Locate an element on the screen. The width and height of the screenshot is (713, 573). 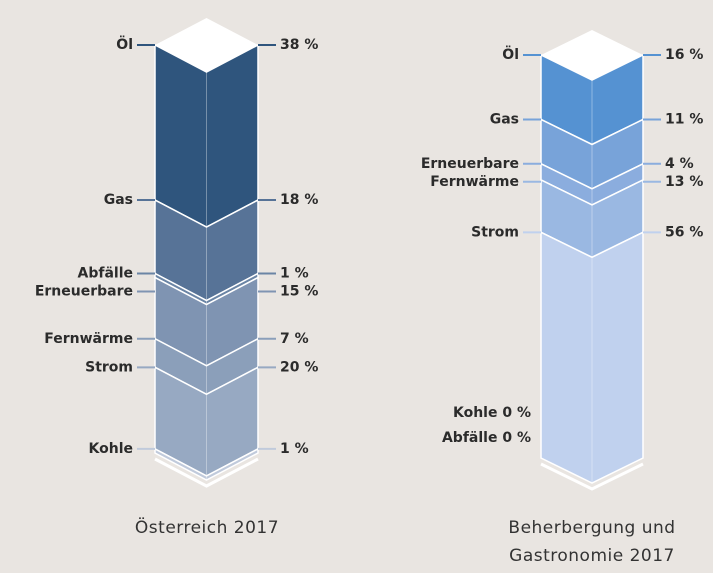
zero-label: Kohle 0 % is located at coordinates (492, 413).